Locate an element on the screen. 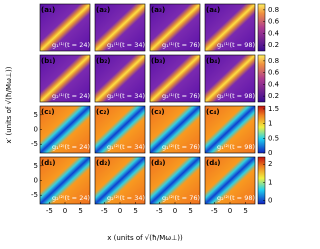 The width and height of the screenshot is (320, 249). panel-label: (b₃) is located at coordinates (158, 61).